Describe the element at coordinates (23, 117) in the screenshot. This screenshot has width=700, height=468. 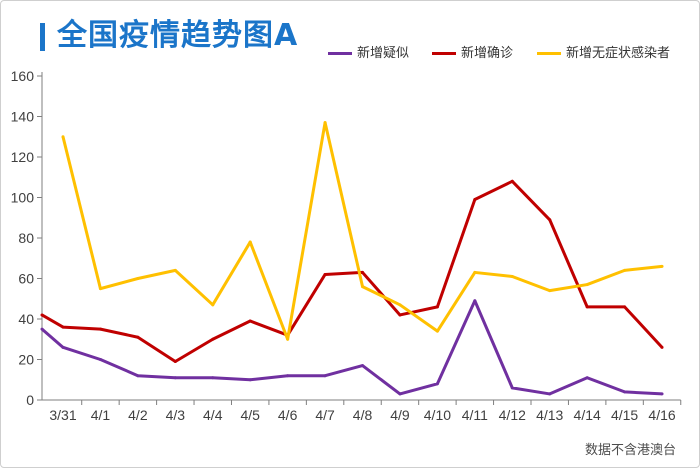
I see `y-tick-label-140: 140` at that location.